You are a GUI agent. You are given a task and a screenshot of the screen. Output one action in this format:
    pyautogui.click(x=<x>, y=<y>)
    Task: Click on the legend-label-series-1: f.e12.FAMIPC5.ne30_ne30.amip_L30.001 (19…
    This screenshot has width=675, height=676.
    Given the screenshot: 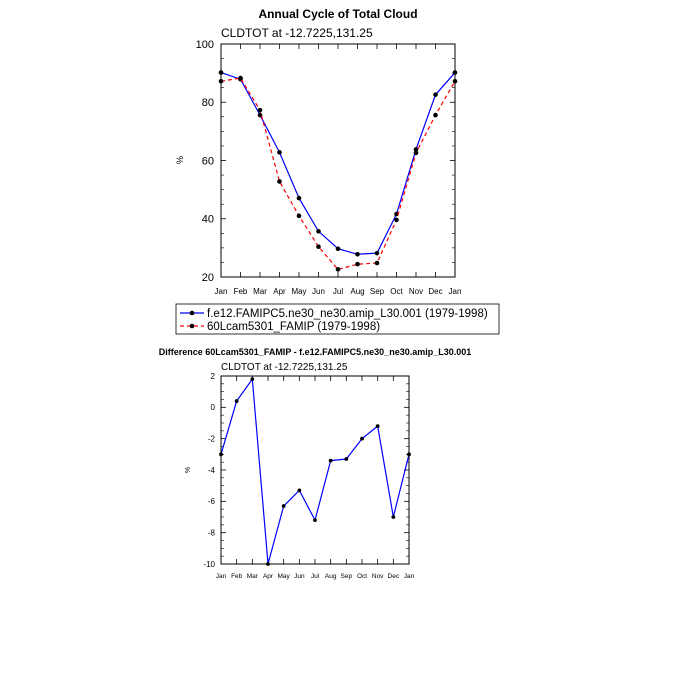 What is the action you would take?
    pyautogui.click(x=347, y=314)
    